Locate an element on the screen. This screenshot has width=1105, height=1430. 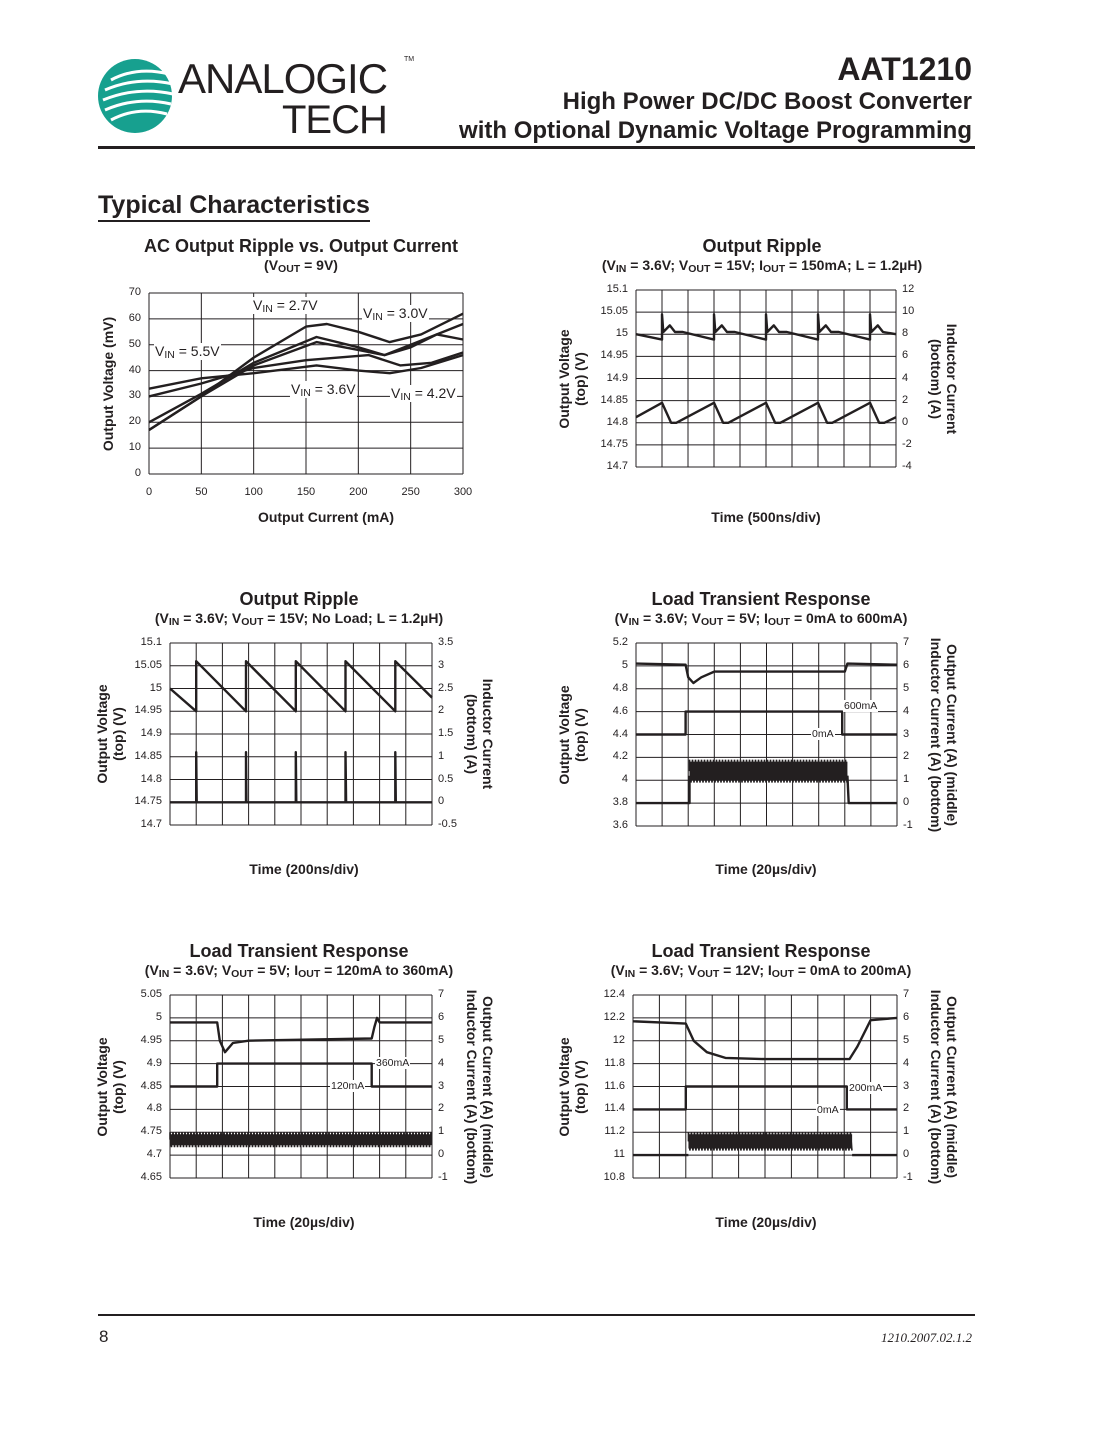
x-tick-label: 50 is located at coordinates (201, 492).